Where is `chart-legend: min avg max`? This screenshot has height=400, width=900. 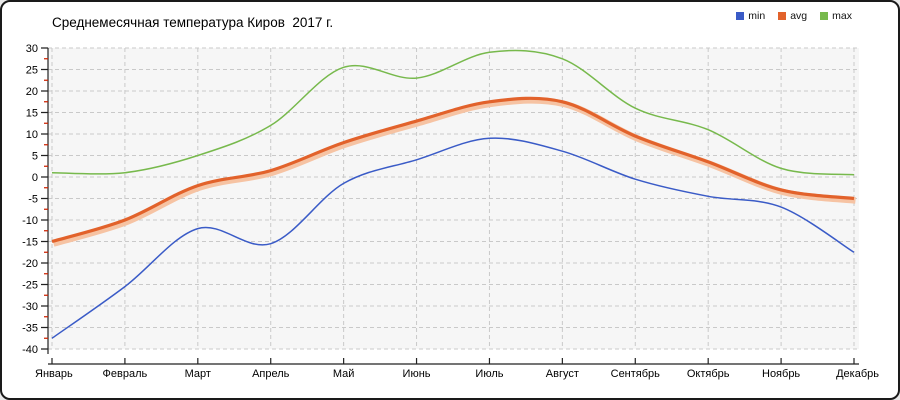 chart-legend: min avg max is located at coordinates (794, 16).